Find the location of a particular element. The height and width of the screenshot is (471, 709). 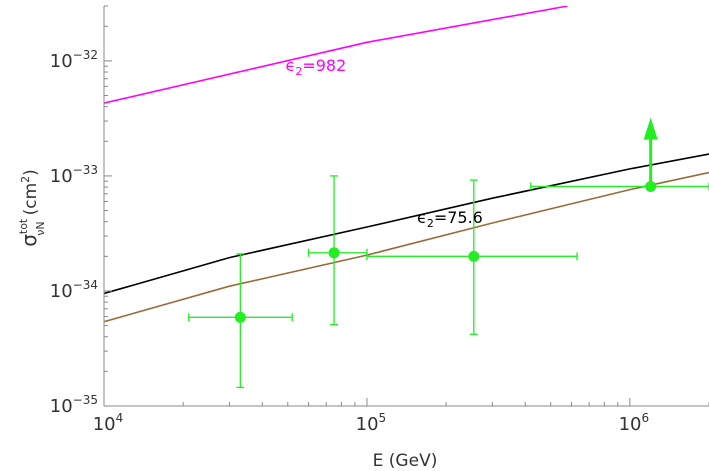

x-tick-label: 10⁴ is located at coordinates (108, 423).